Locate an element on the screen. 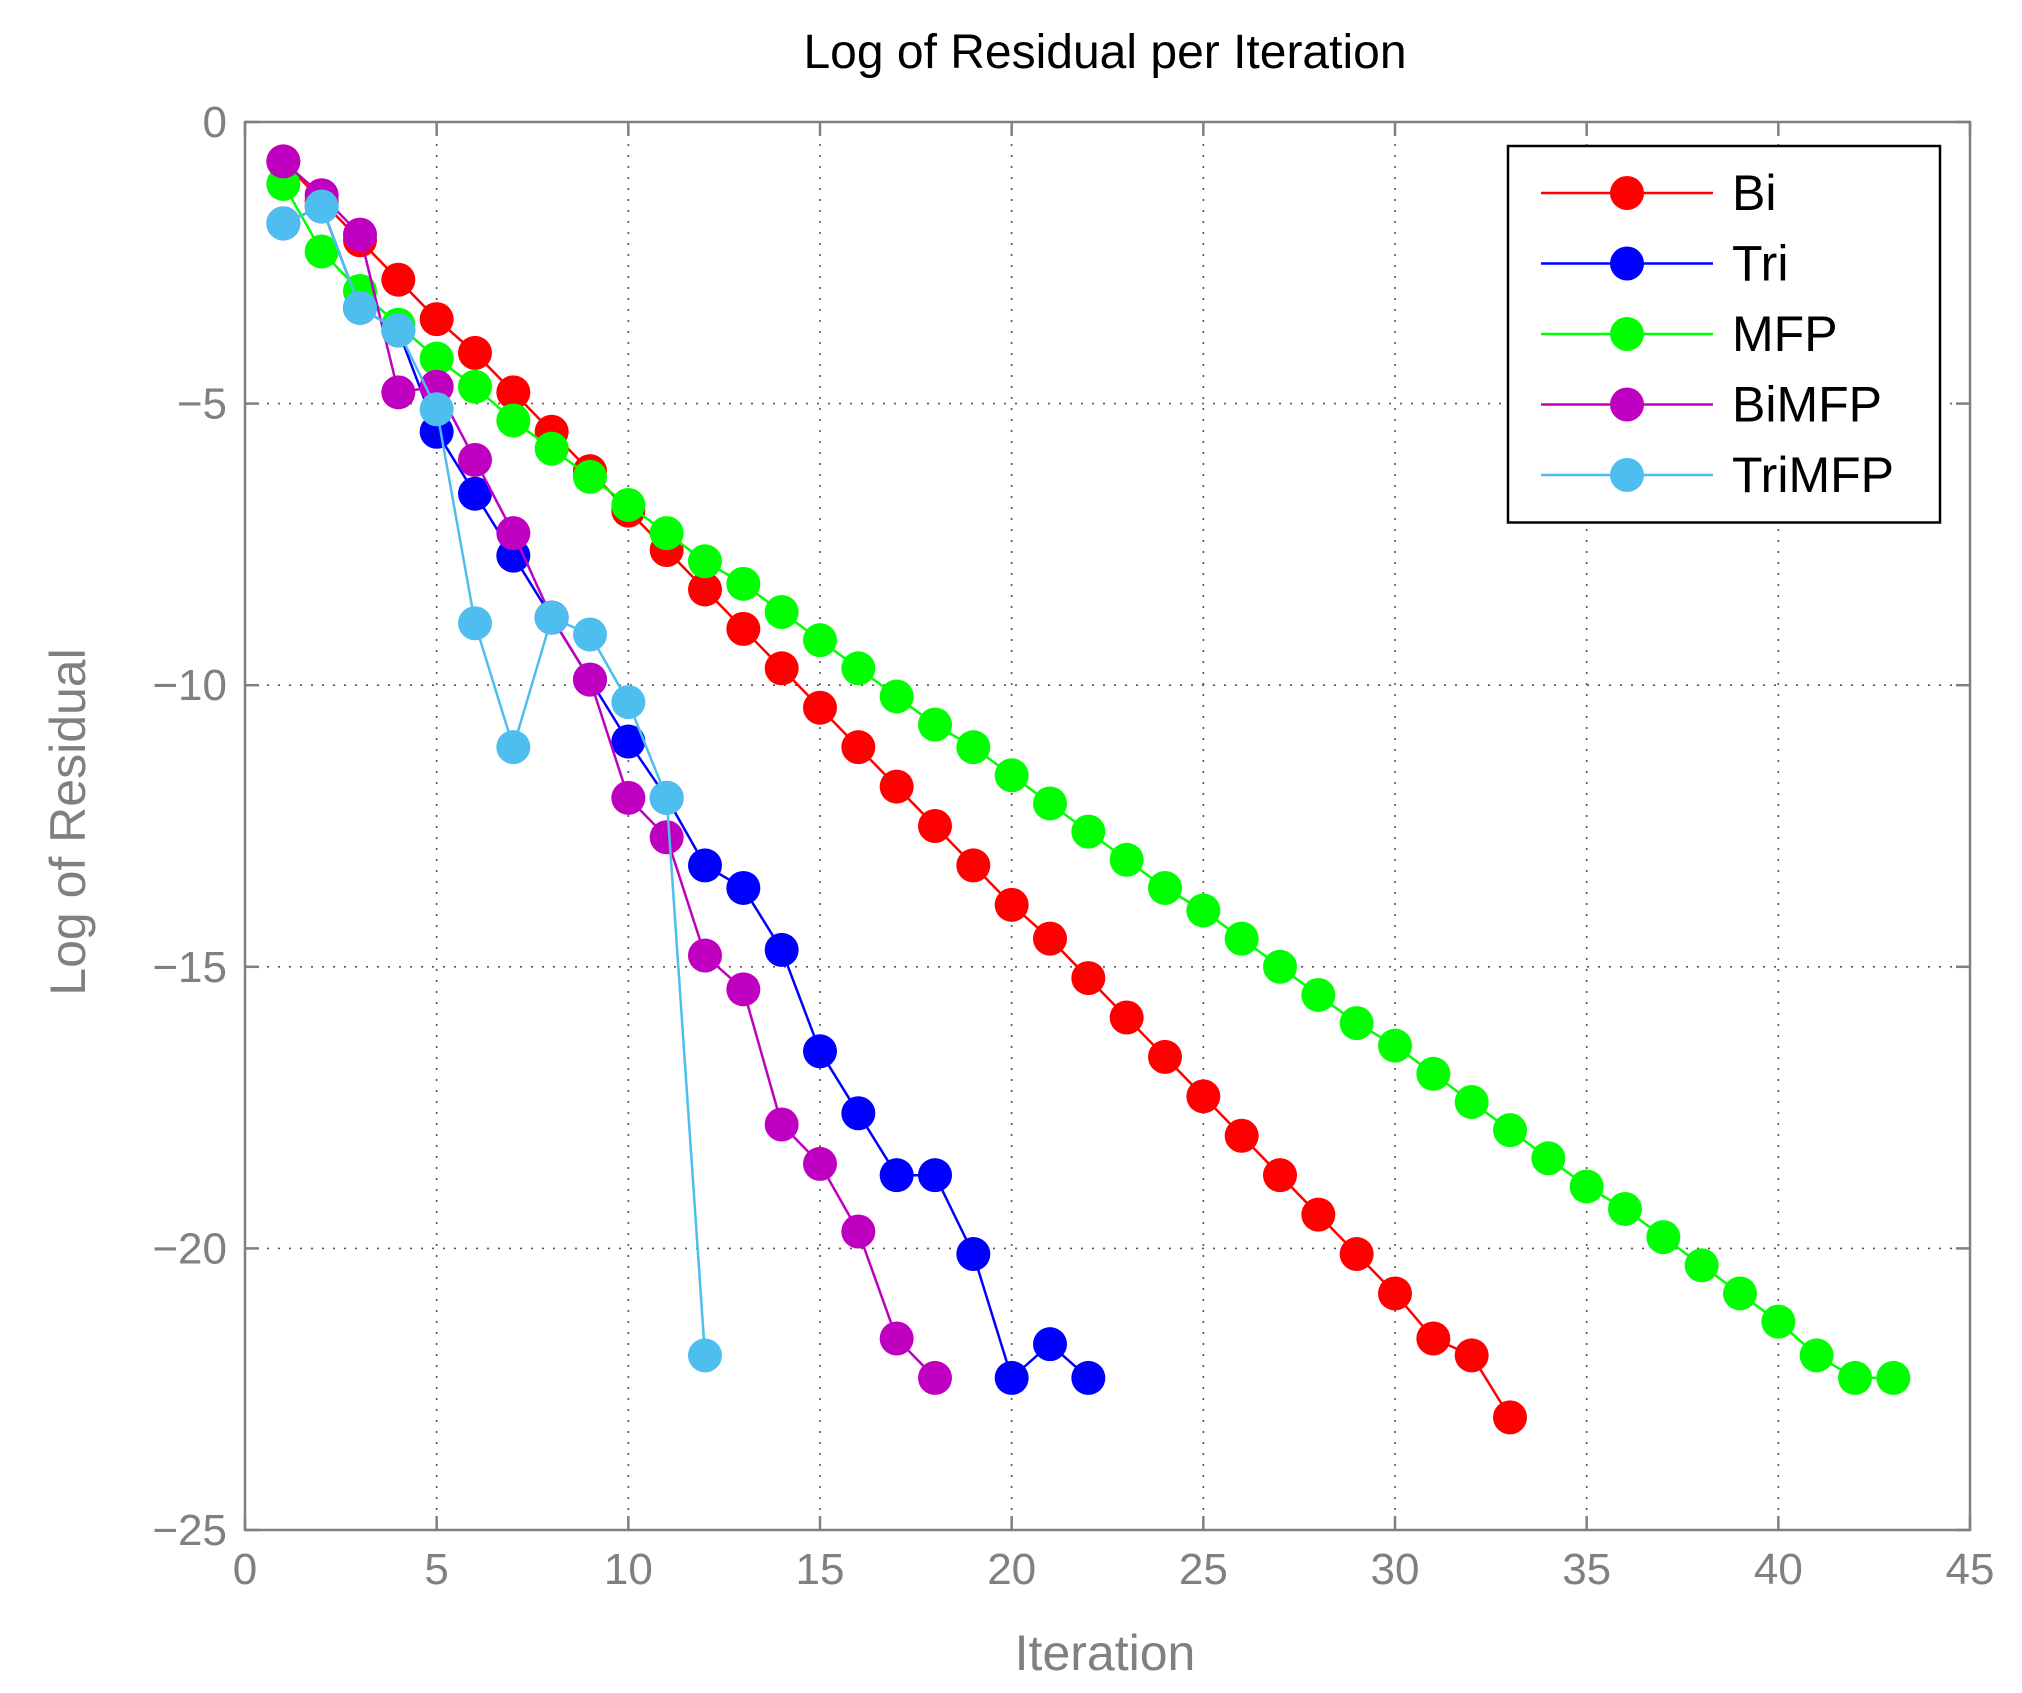 The image size is (2022, 1693). y-tick-label: −25 is located at coordinates (189, 1530).